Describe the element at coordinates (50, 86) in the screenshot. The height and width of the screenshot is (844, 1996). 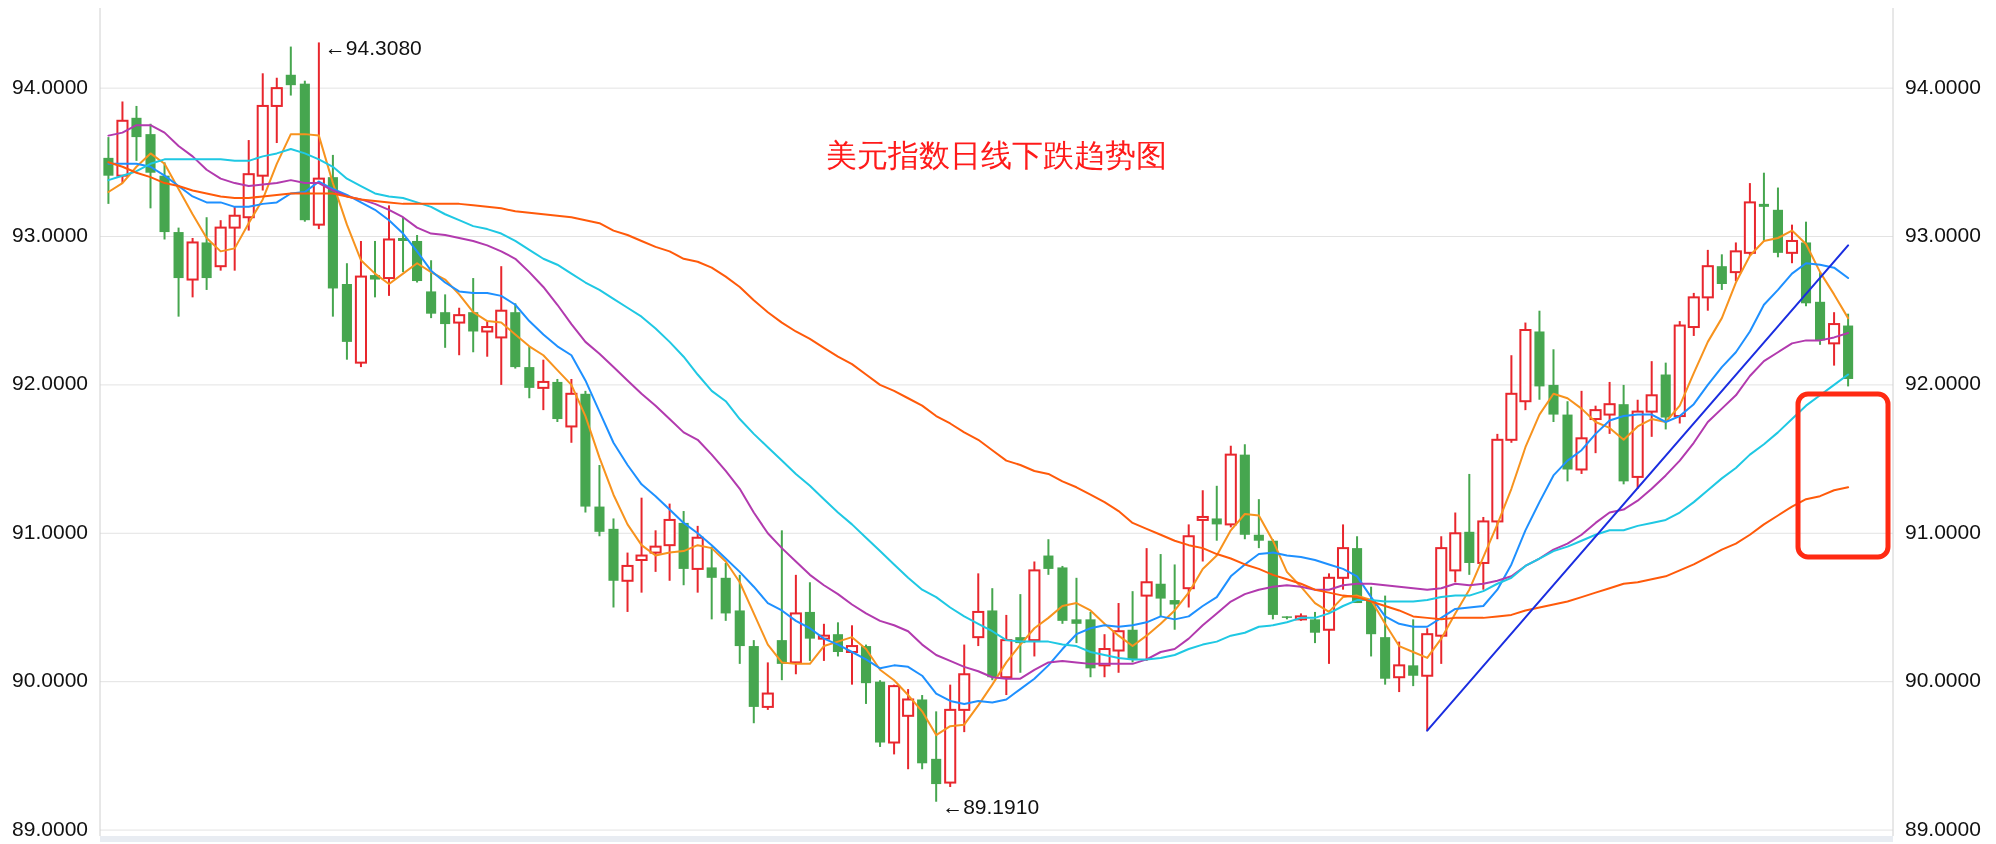
I see `y-tick-label: 94.0000` at that location.